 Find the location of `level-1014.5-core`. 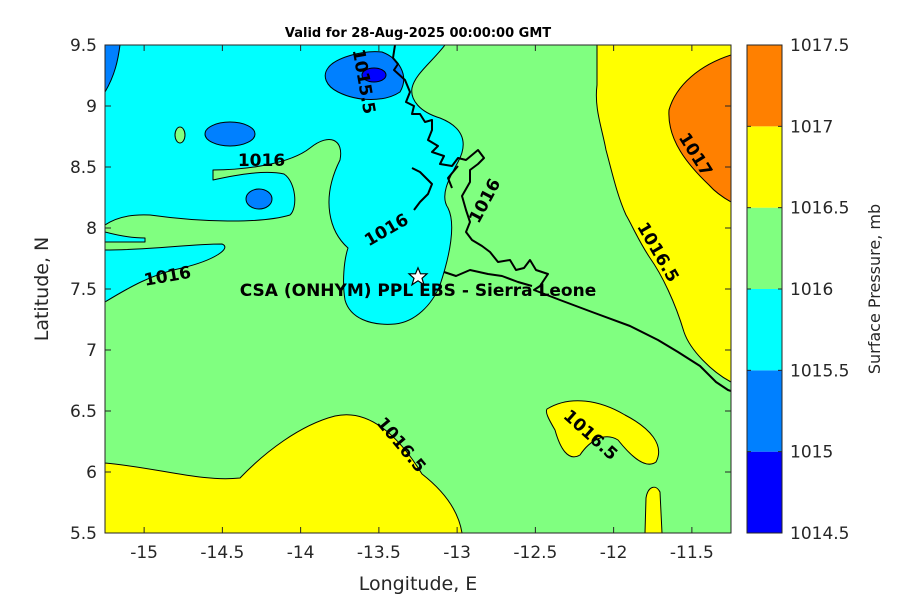

level-1014.5-core is located at coordinates (374, 75).